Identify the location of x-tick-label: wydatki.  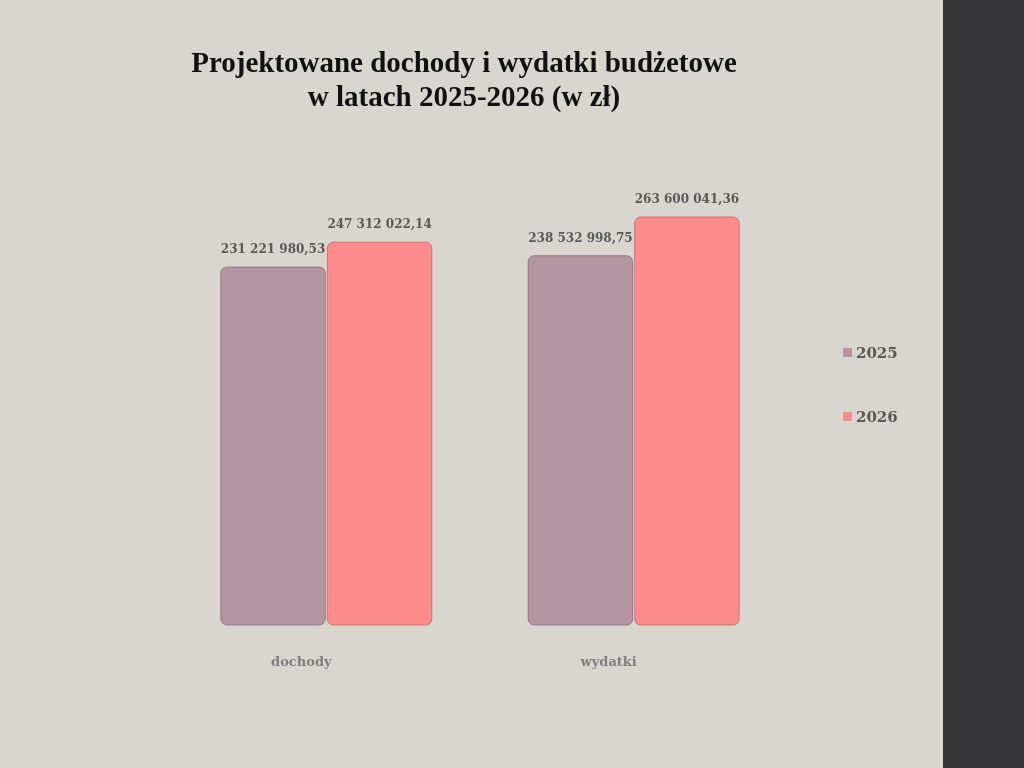
(608, 661).